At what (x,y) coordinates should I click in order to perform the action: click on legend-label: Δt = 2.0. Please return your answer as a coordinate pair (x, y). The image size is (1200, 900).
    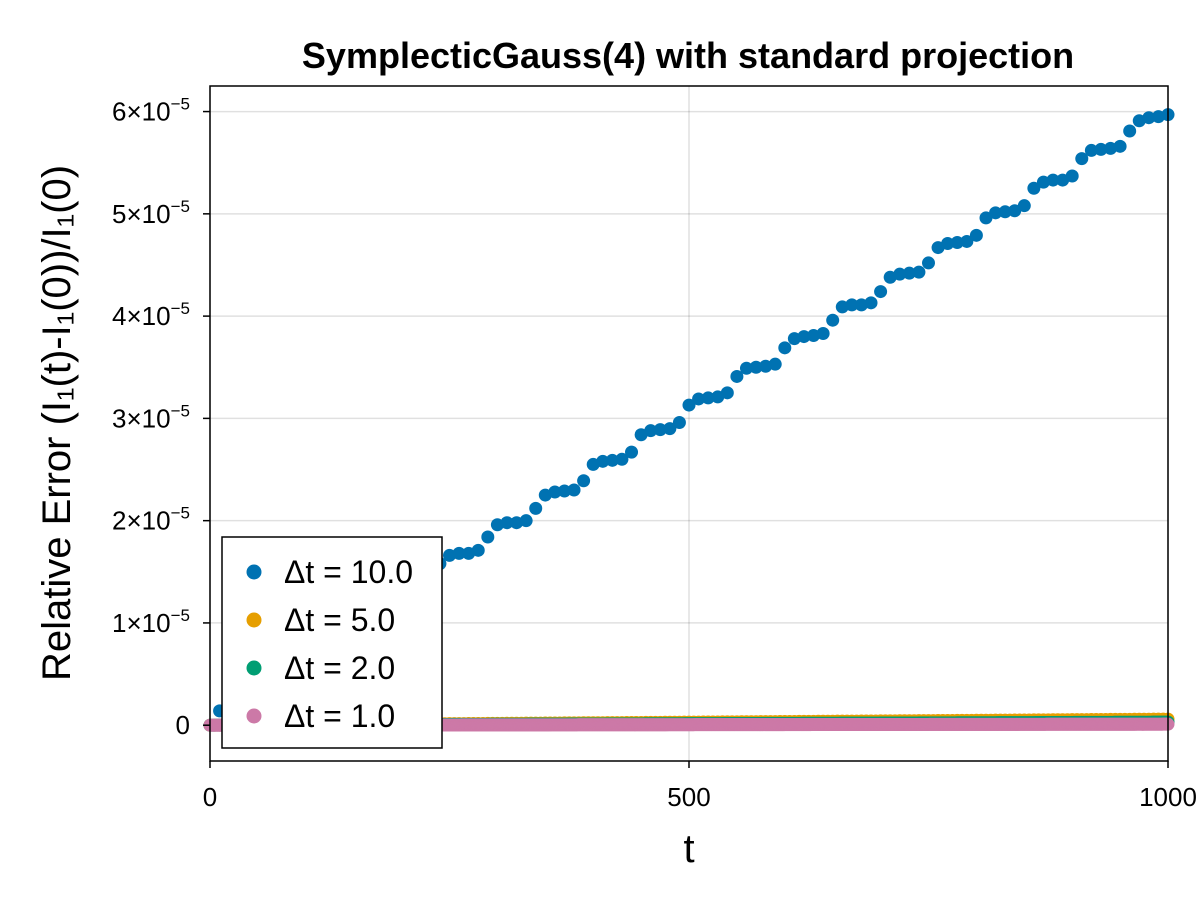
    Looking at the image, I should click on (339, 668).